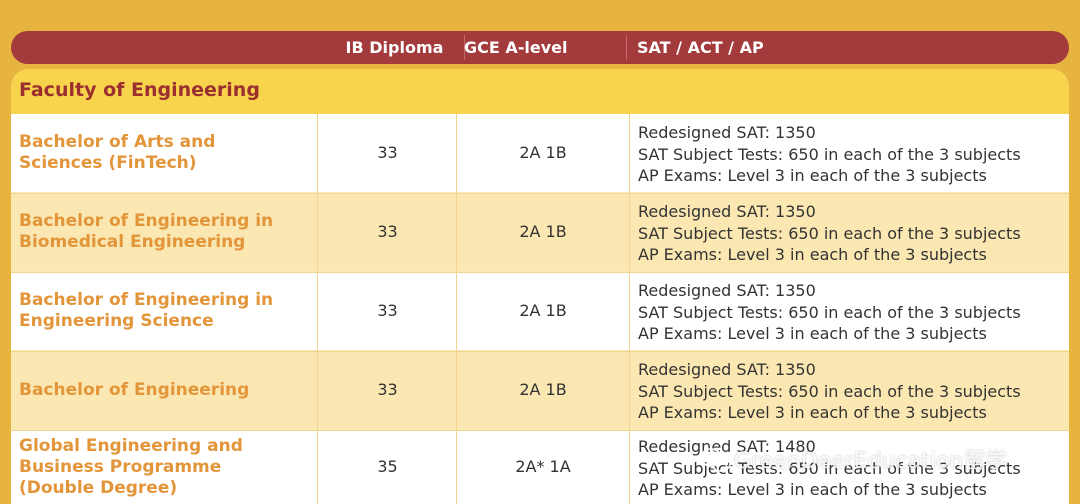  I want to click on program-name-line: Business Programme, so click(120, 467).